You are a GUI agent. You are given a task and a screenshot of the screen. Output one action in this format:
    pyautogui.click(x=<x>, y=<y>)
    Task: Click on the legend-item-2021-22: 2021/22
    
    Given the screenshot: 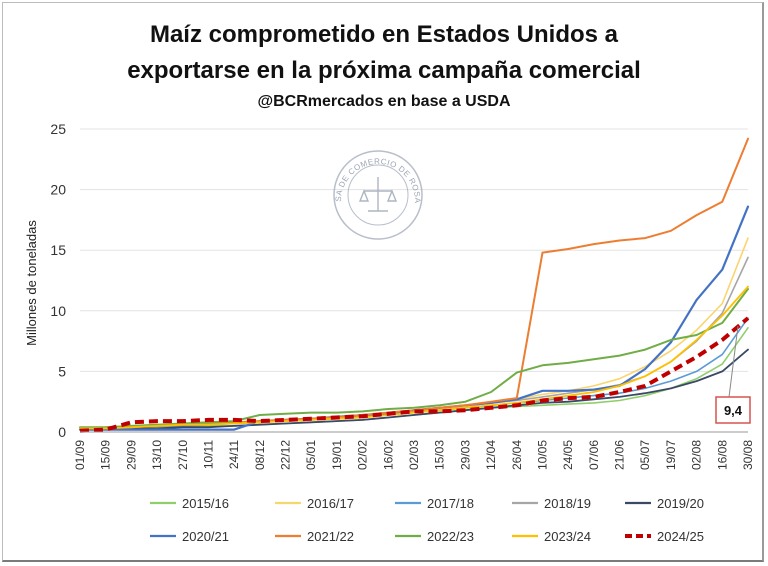 What is the action you would take?
    pyautogui.click(x=314, y=536)
    